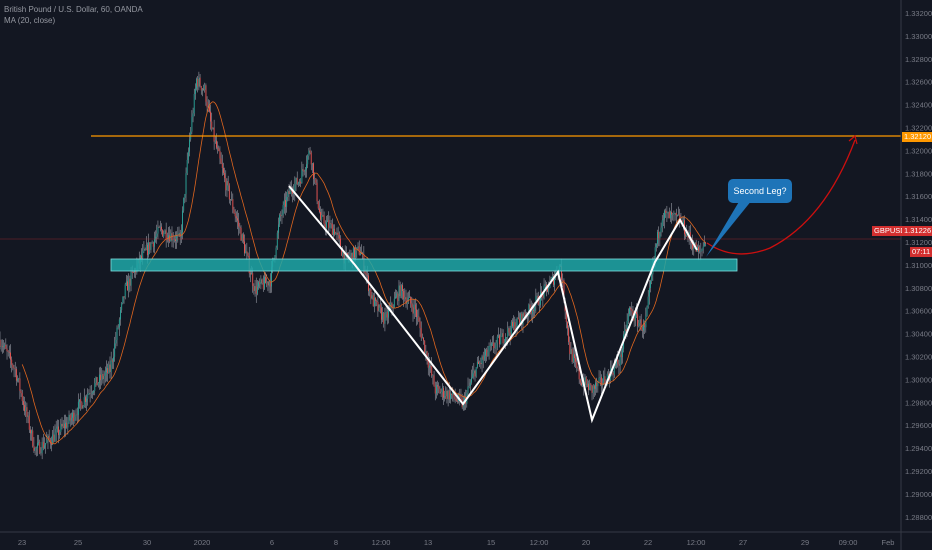 The width and height of the screenshot is (932, 550). I want to click on y-tick-label: 1.31200, so click(918, 242).